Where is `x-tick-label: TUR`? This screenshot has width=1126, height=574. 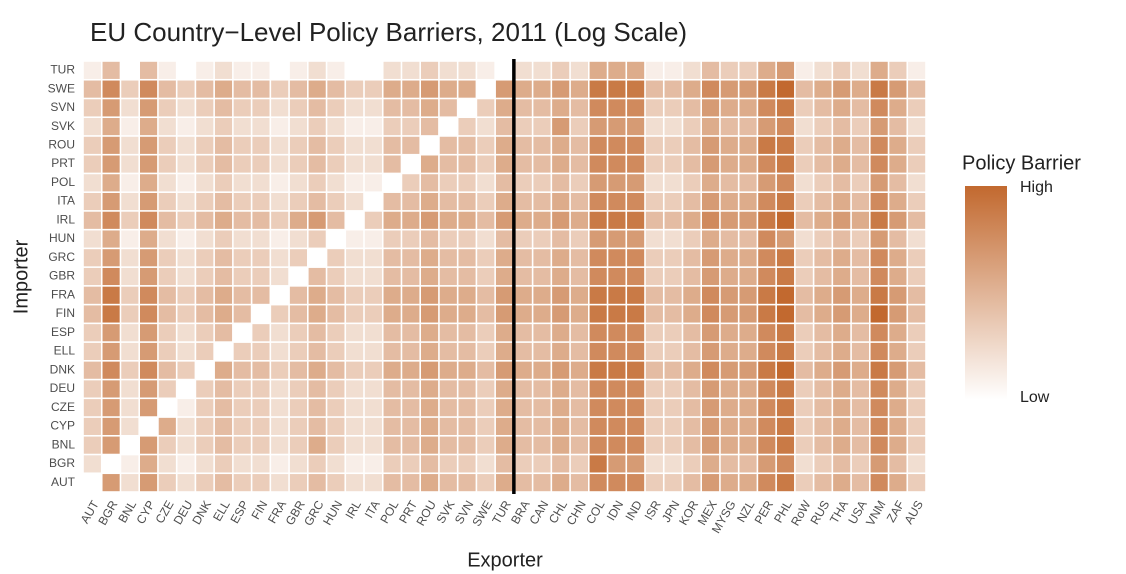 x-tick-label: TUR is located at coordinates (501, 512).